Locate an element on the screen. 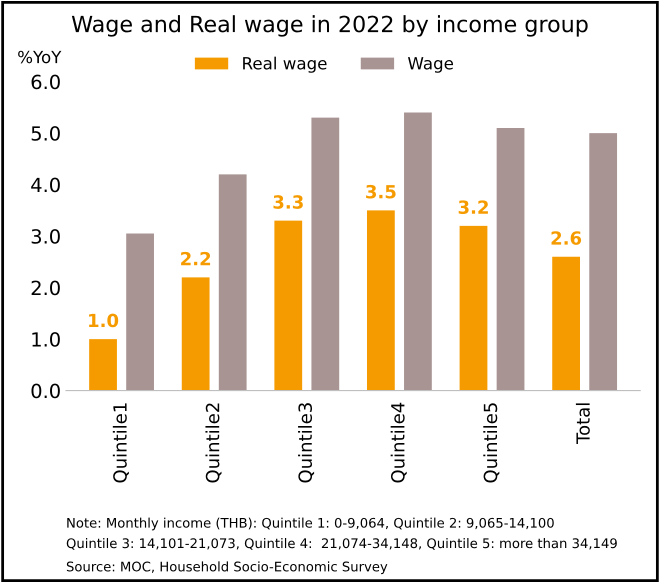 Image resolution: width=660 pixels, height=583 pixels. y-tick-label: 3.0 is located at coordinates (46, 236).